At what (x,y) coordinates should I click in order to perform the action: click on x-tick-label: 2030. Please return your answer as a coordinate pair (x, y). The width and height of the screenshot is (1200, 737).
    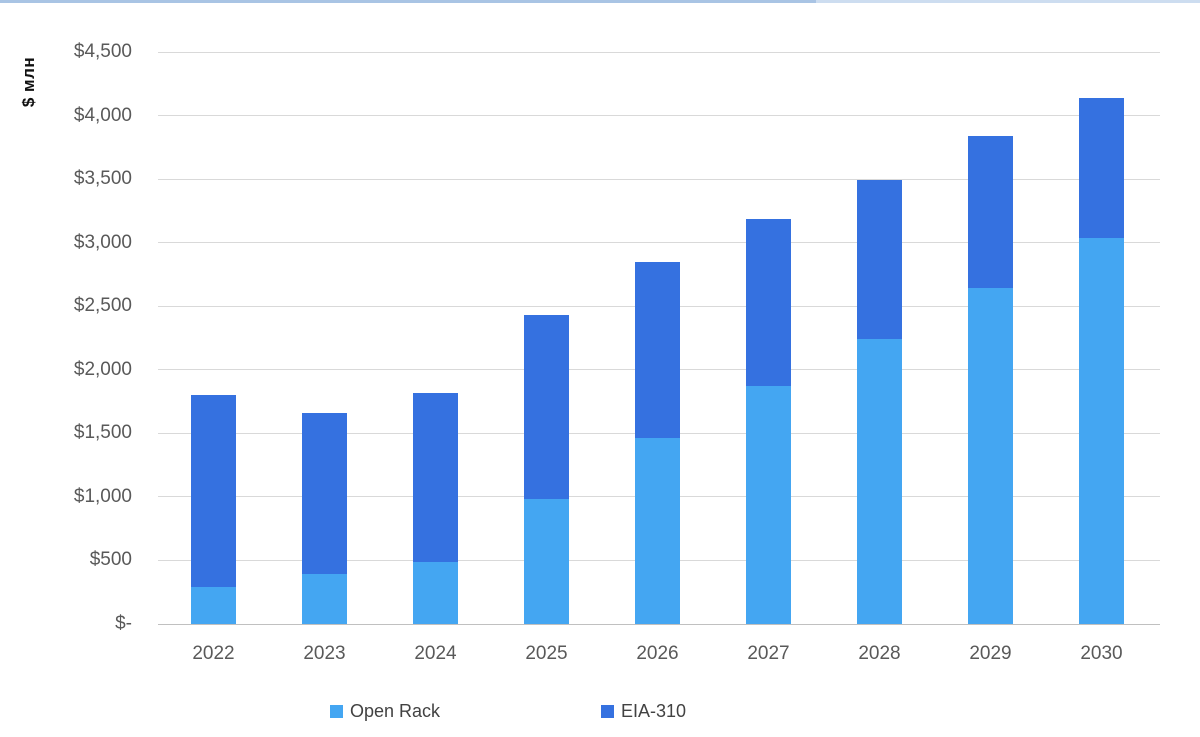
    Looking at the image, I should click on (1101, 653).